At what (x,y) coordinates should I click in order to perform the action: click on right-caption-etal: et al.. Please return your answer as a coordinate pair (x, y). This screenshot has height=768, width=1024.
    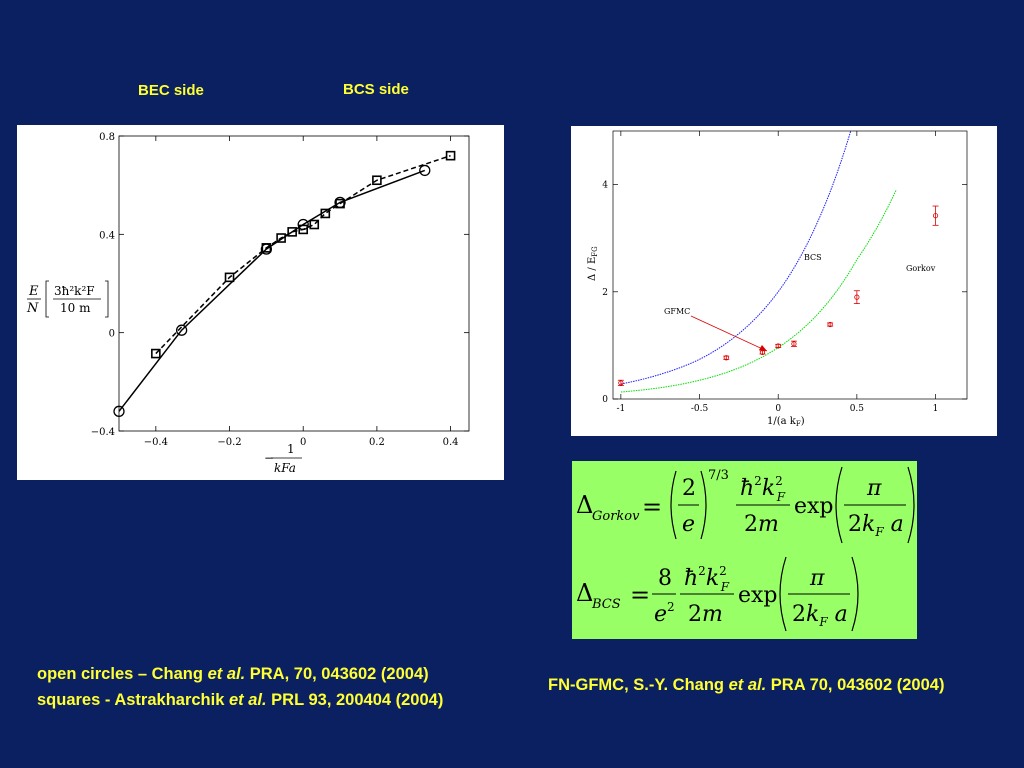
    Looking at the image, I should click on (747, 685).